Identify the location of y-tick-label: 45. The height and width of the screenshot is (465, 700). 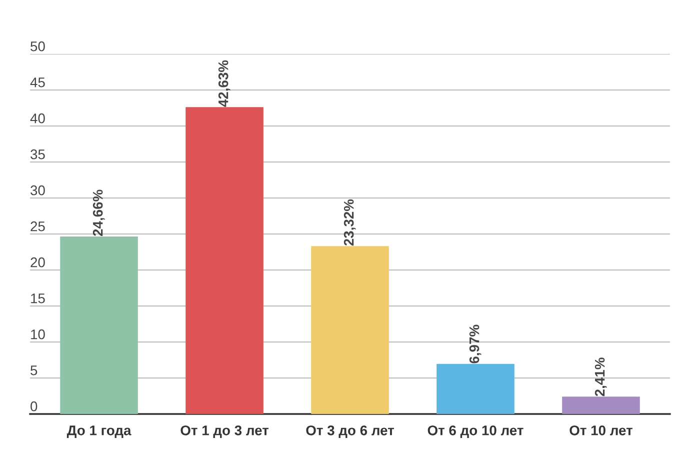
(37, 83).